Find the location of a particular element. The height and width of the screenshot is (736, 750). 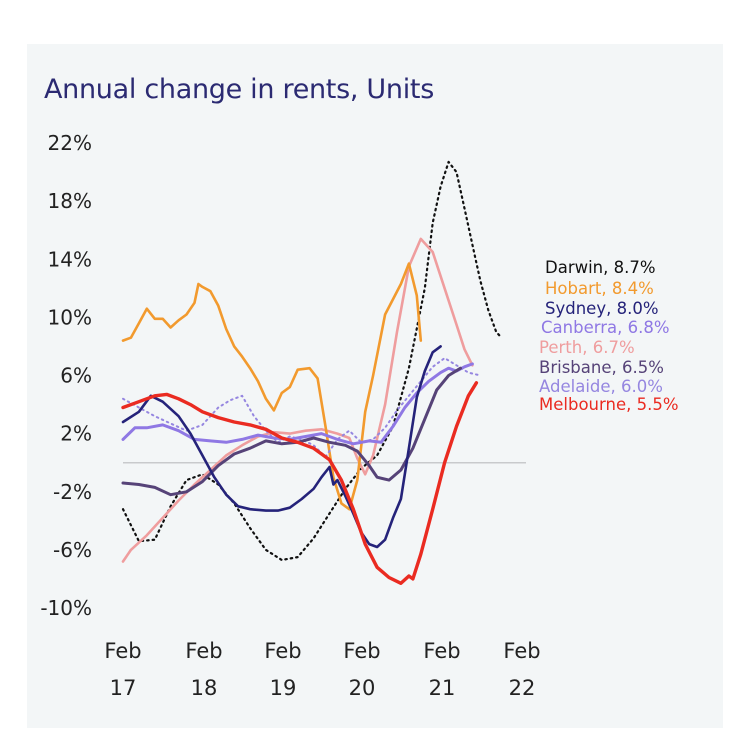

y-tick-label: 2% is located at coordinates (76, 434).